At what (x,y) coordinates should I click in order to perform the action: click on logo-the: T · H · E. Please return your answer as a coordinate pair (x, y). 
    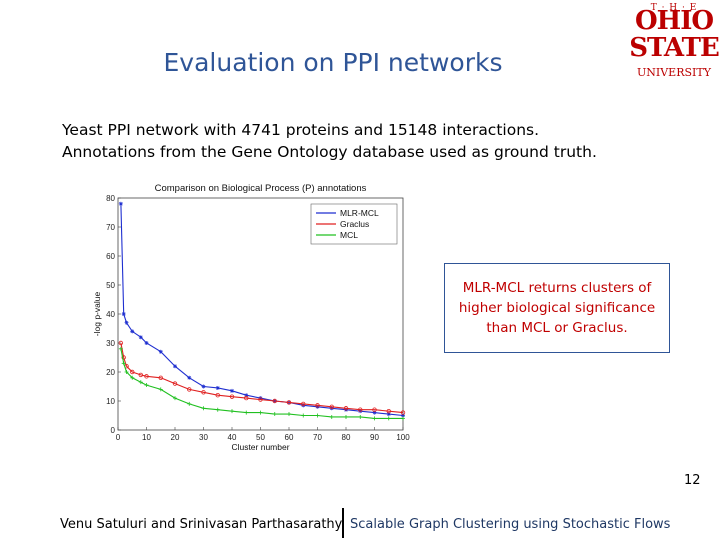
    Looking at the image, I should click on (674, 8).